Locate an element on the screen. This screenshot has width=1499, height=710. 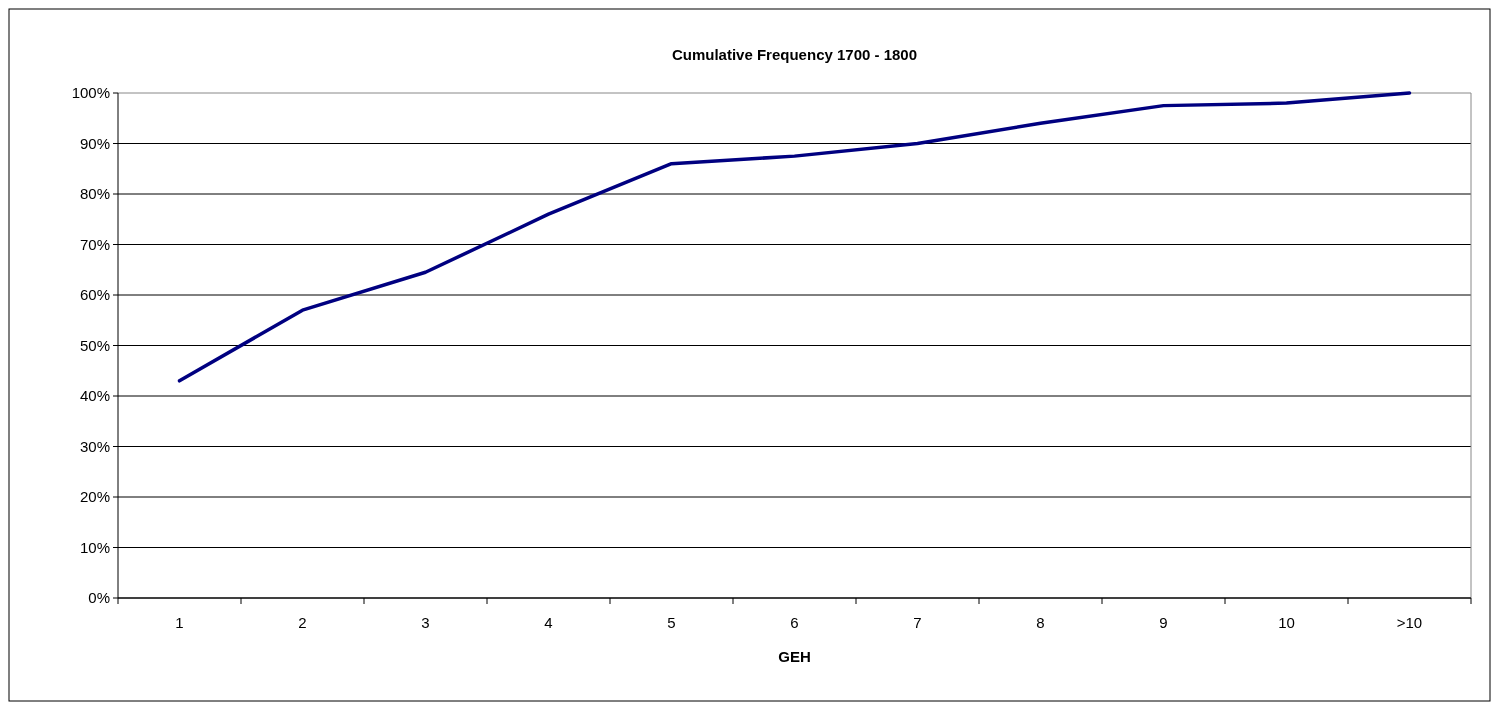
y-tick-label: 70% is located at coordinates (94, 244).